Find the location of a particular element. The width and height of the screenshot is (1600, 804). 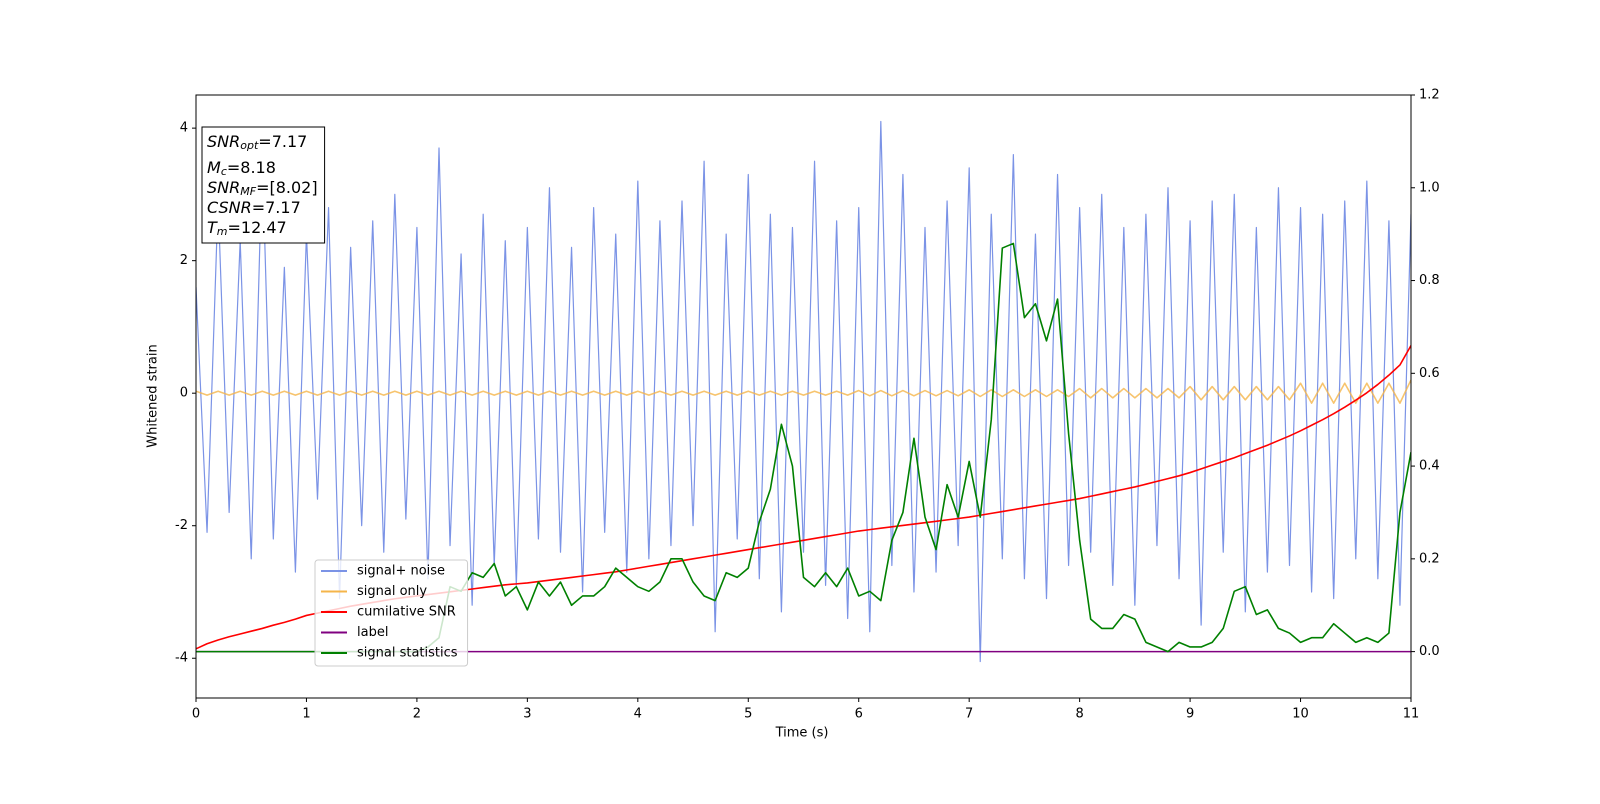

annotation-symbol: CSNR is located at coordinates (229, 207).